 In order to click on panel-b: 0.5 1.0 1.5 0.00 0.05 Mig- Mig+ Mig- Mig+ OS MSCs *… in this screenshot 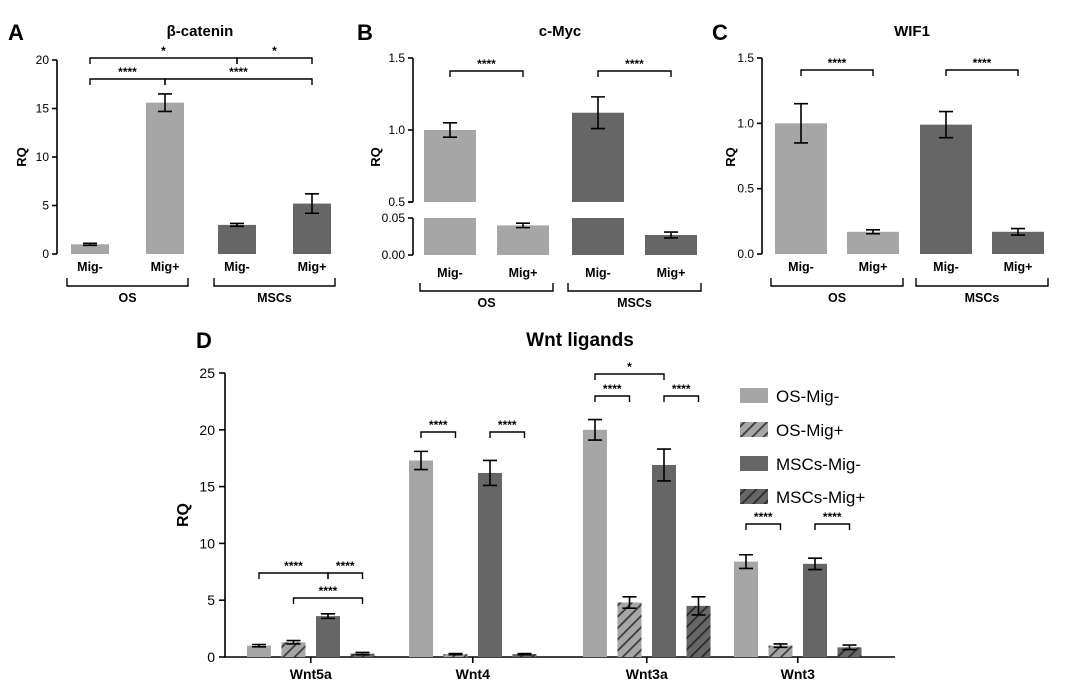, I will do `click(542, 180)`.